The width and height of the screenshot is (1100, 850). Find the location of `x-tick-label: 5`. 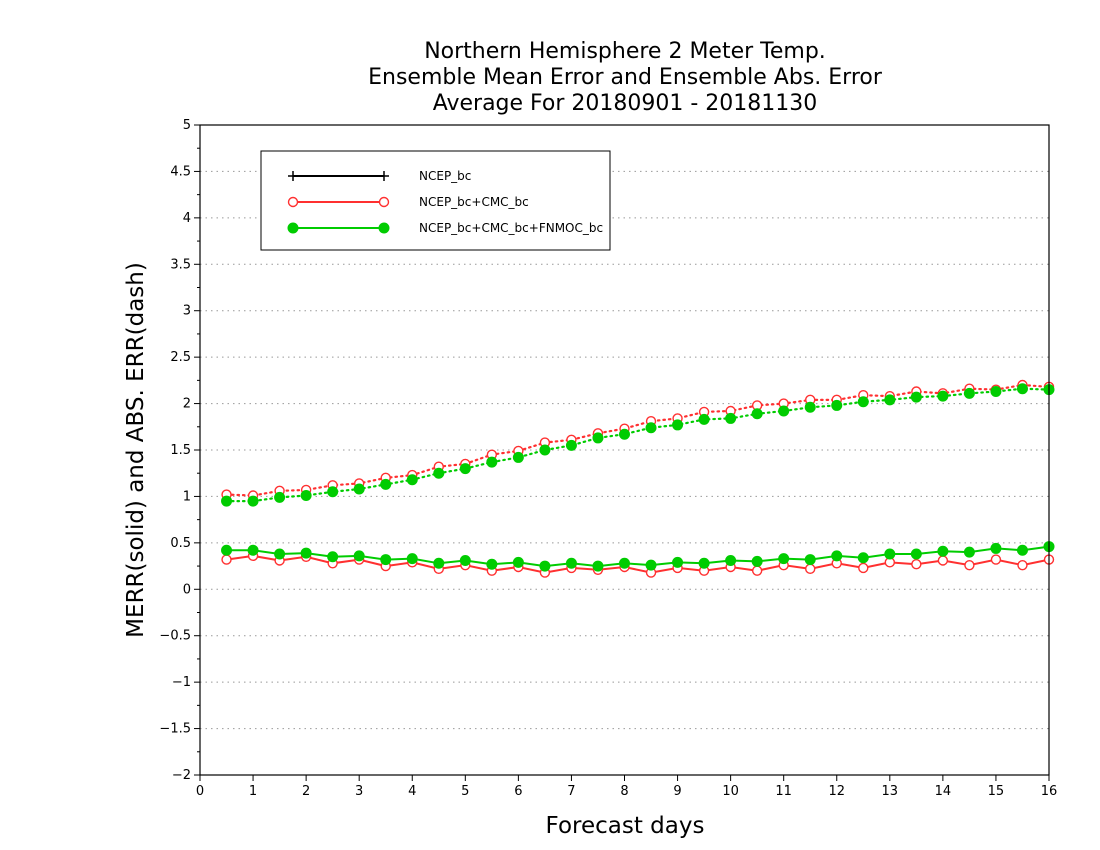

x-tick-label: 5 is located at coordinates (465, 791).